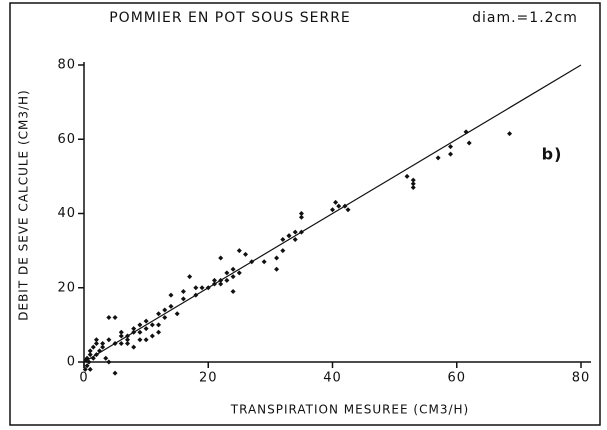 The width and height of the screenshot is (607, 430). I want to click on y-tick-label: 0, so click(71, 362).